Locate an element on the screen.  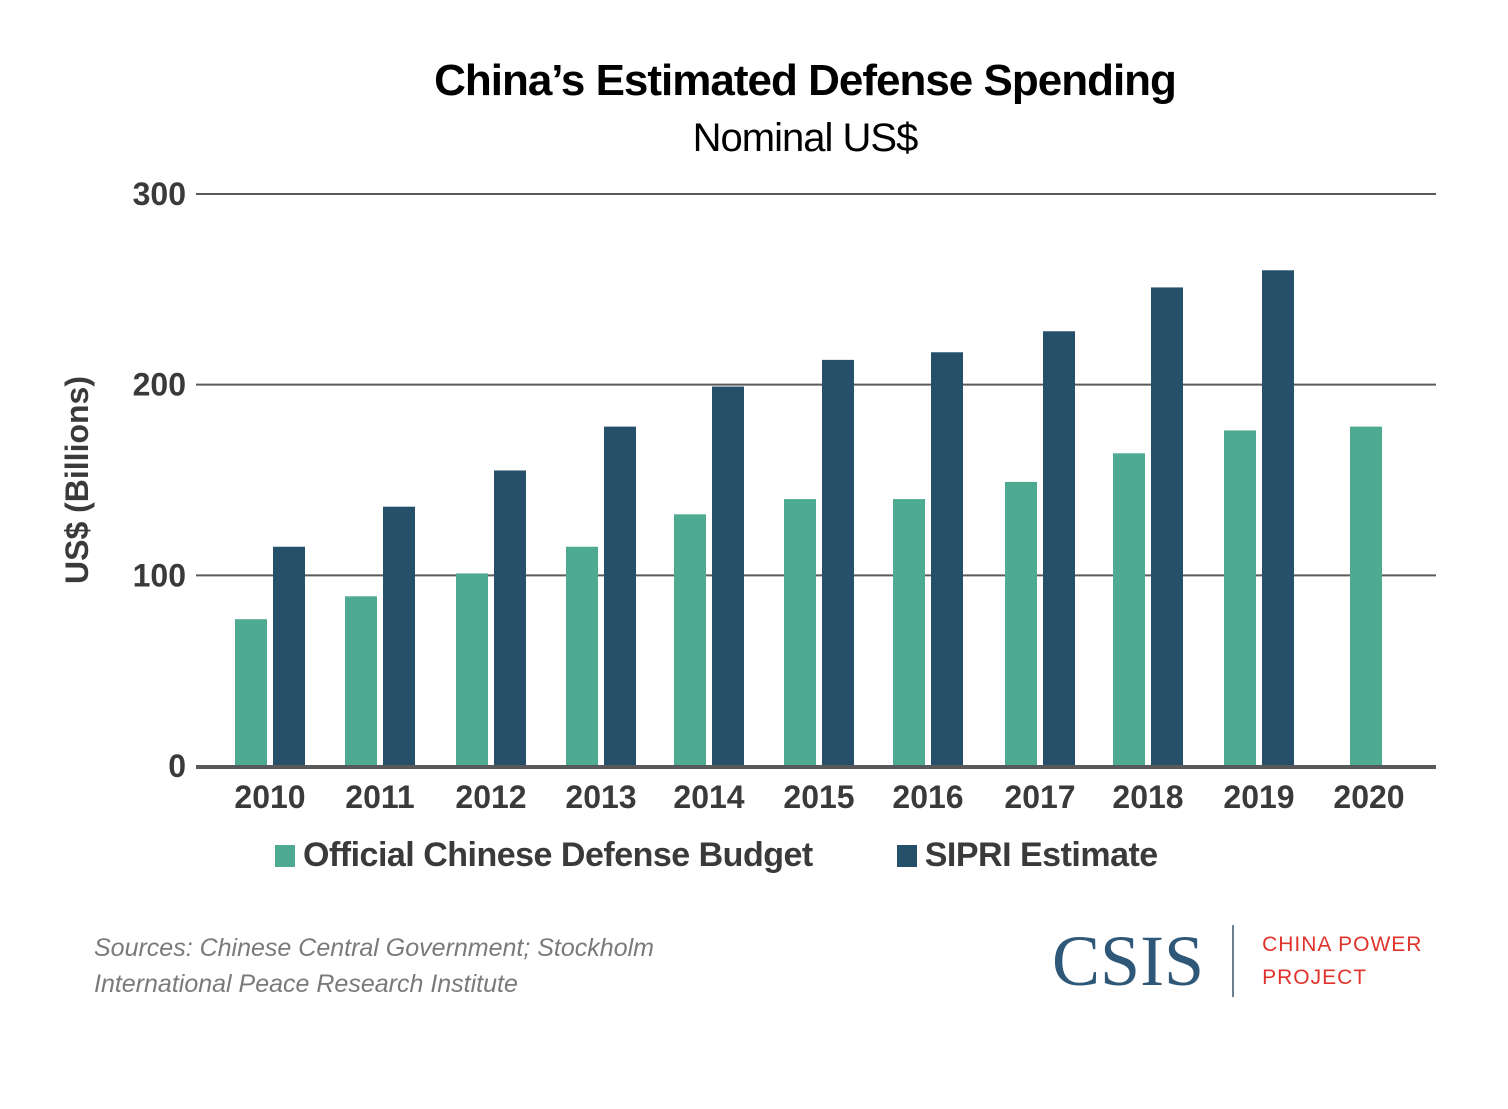
bar-sipri-2016 is located at coordinates (947, 559).